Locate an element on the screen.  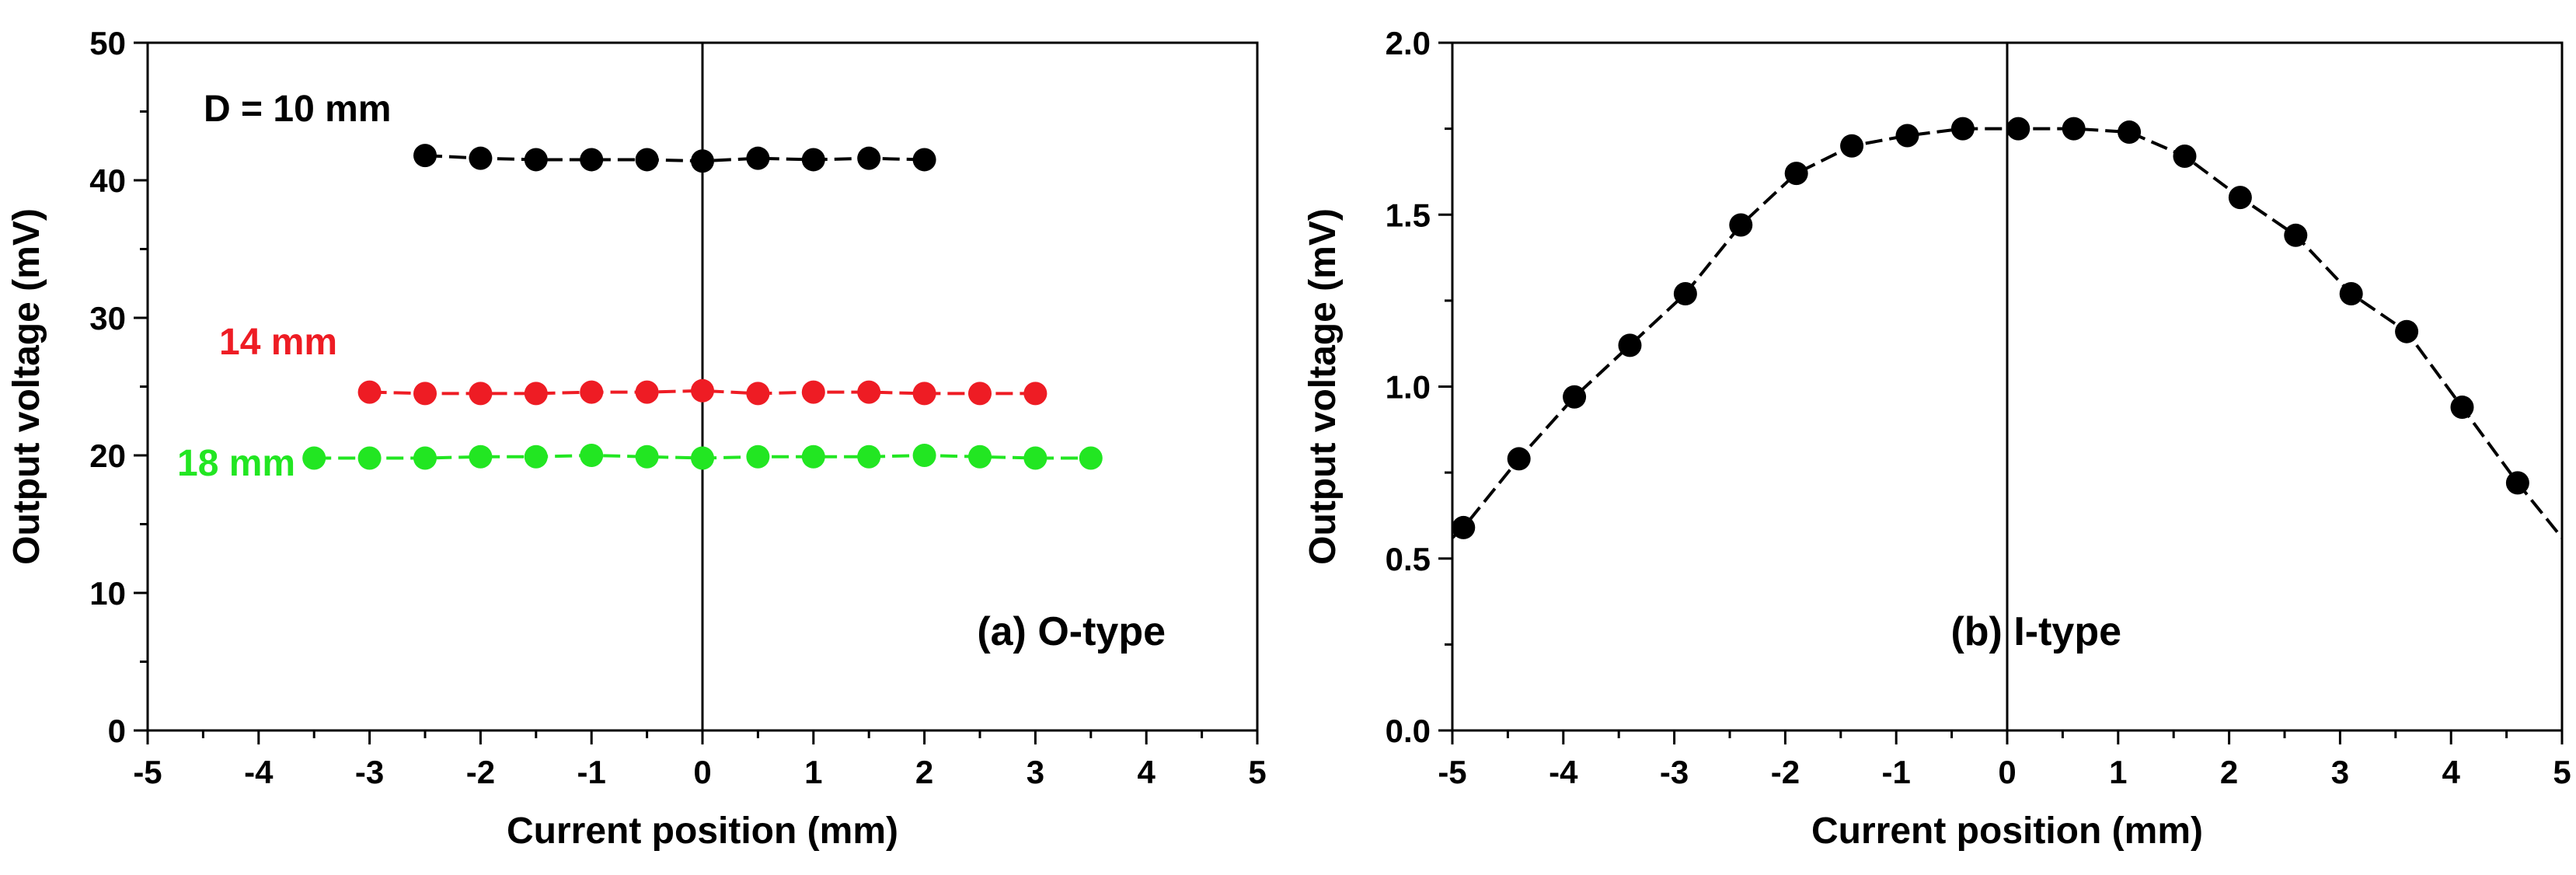
y-tick-label: 20 is located at coordinates (107, 456).